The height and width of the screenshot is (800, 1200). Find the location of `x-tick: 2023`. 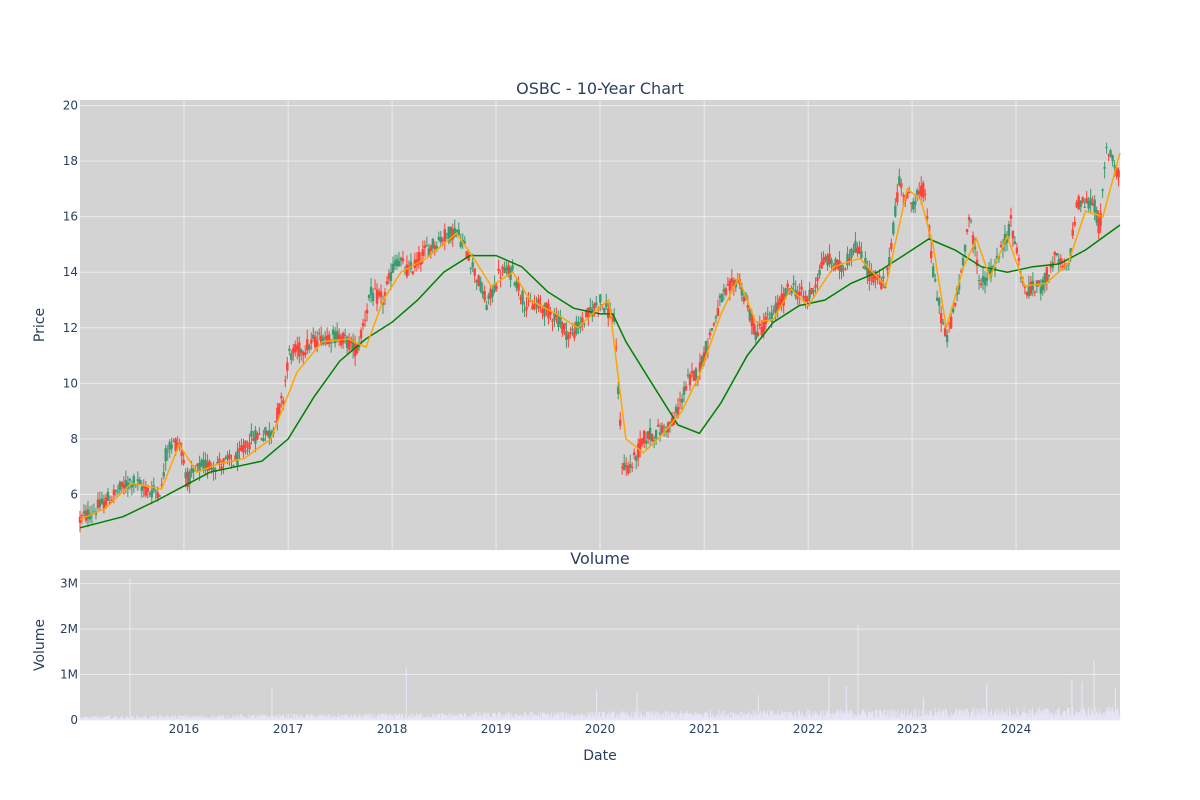

x-tick: 2023 is located at coordinates (912, 729).